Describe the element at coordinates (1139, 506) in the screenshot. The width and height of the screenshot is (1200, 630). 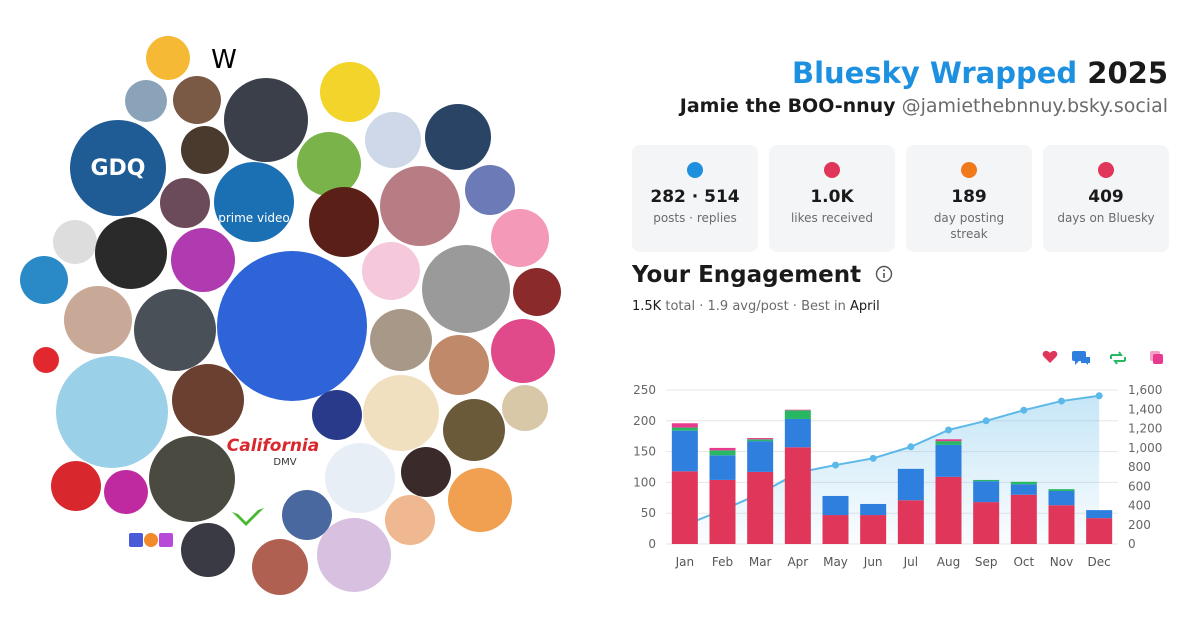
I see `y2-tick-label: 400` at that location.